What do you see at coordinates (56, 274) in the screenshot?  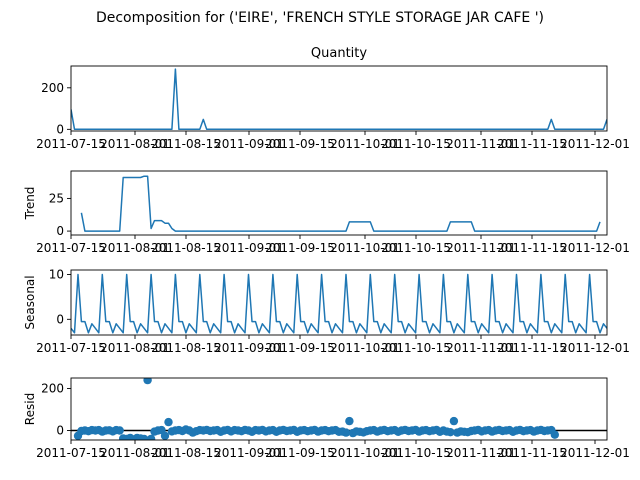 I see `y-tick-label: 10` at bounding box center [56, 274].